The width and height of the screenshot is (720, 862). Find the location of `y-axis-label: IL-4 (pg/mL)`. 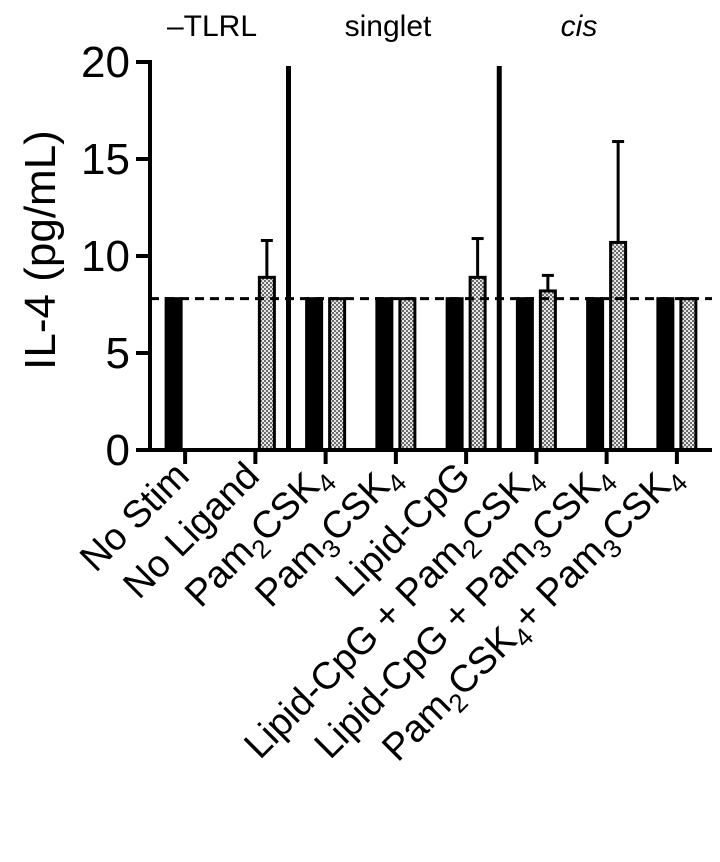

y-axis-label: IL-4 (pg/mL) is located at coordinates (40, 250).